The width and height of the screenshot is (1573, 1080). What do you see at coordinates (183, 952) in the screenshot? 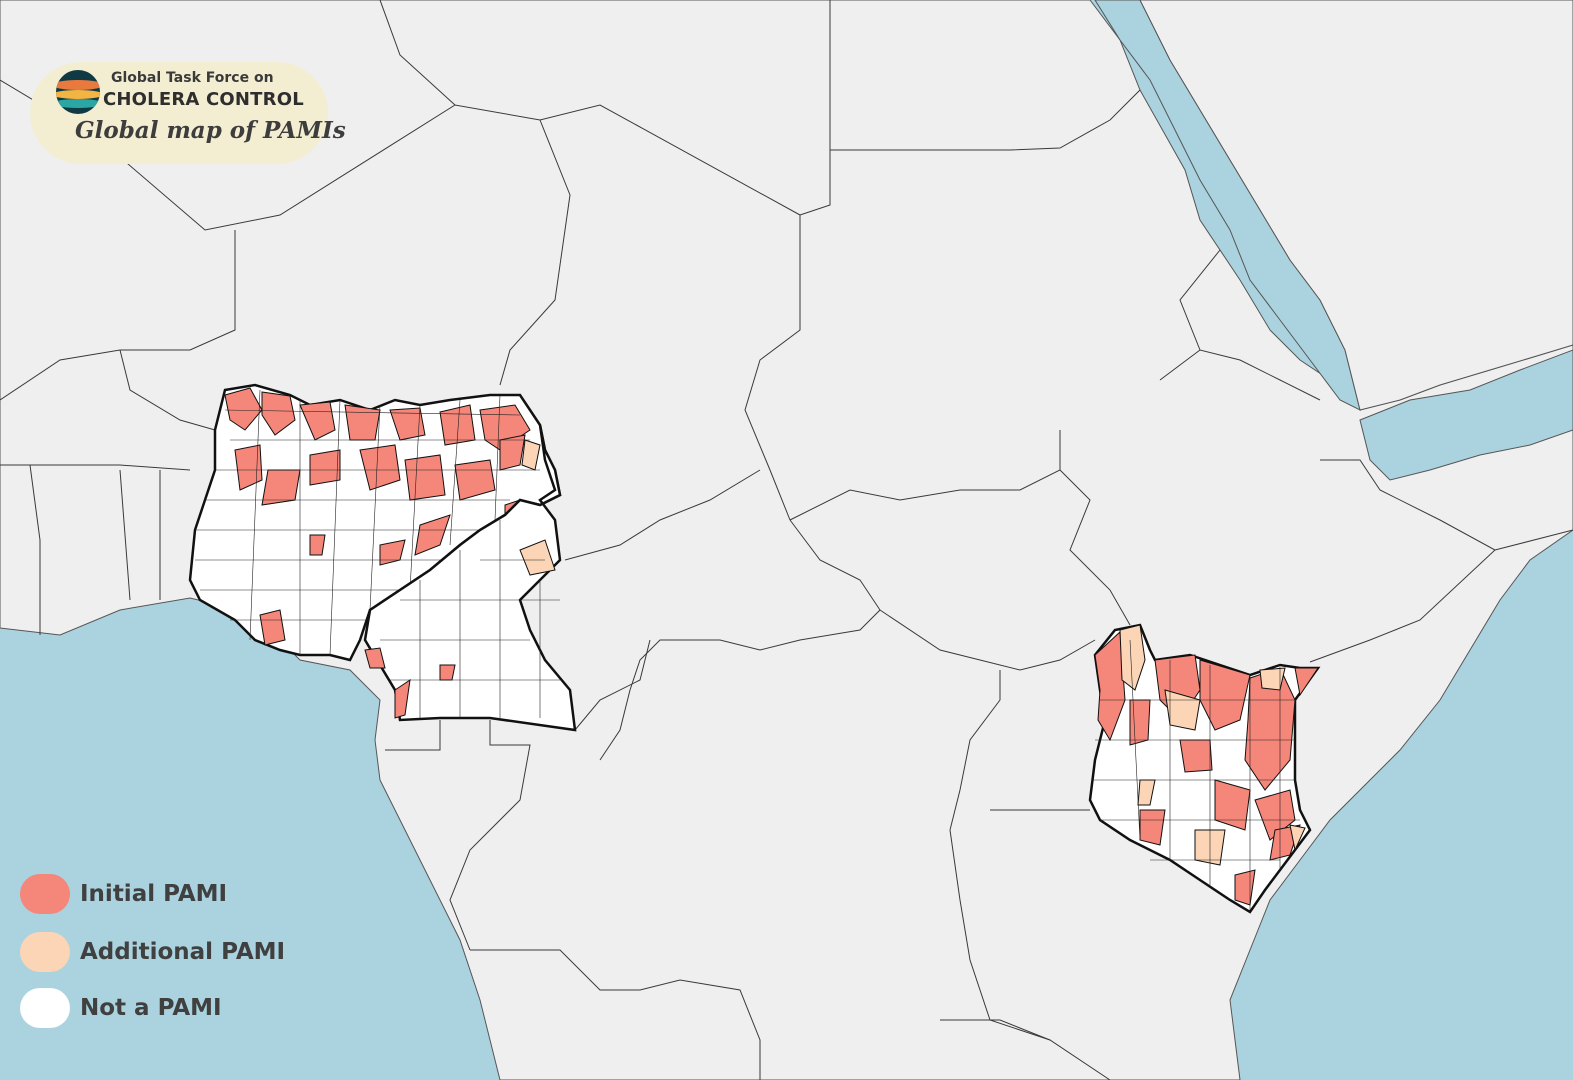
I see `legend-label-additional-pami: Additional PAMI` at bounding box center [183, 952].